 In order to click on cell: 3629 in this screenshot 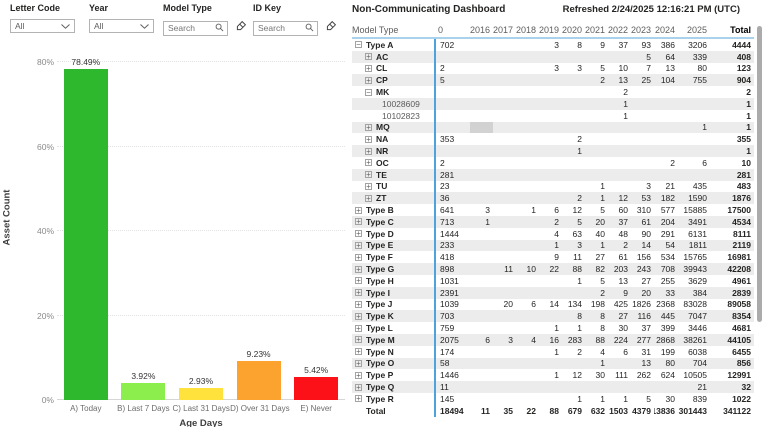, I will do `click(697, 280)`.